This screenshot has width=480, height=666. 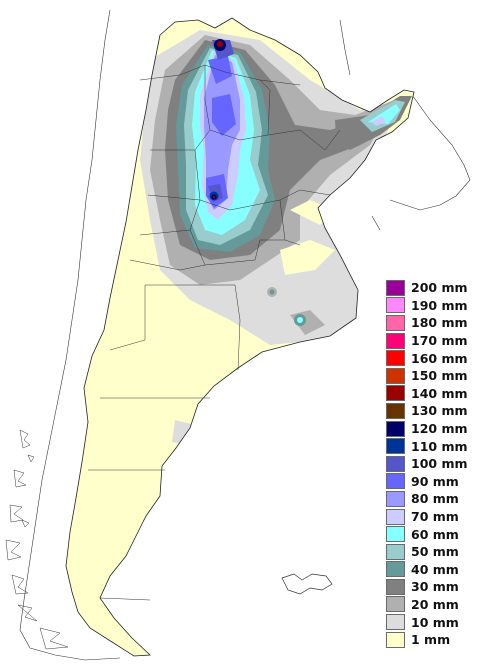 I want to click on legend-item: 180 mm, so click(x=433, y=323).